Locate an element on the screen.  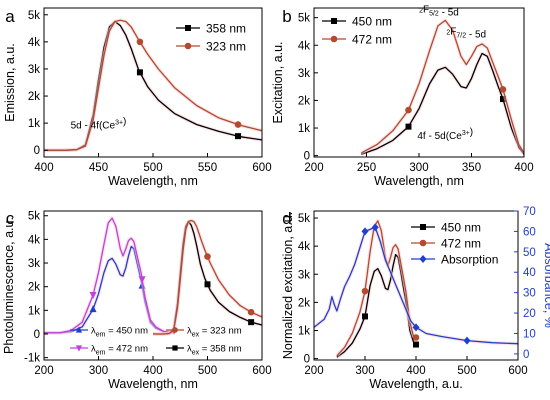
panel-letter: a is located at coordinates (10, 16).